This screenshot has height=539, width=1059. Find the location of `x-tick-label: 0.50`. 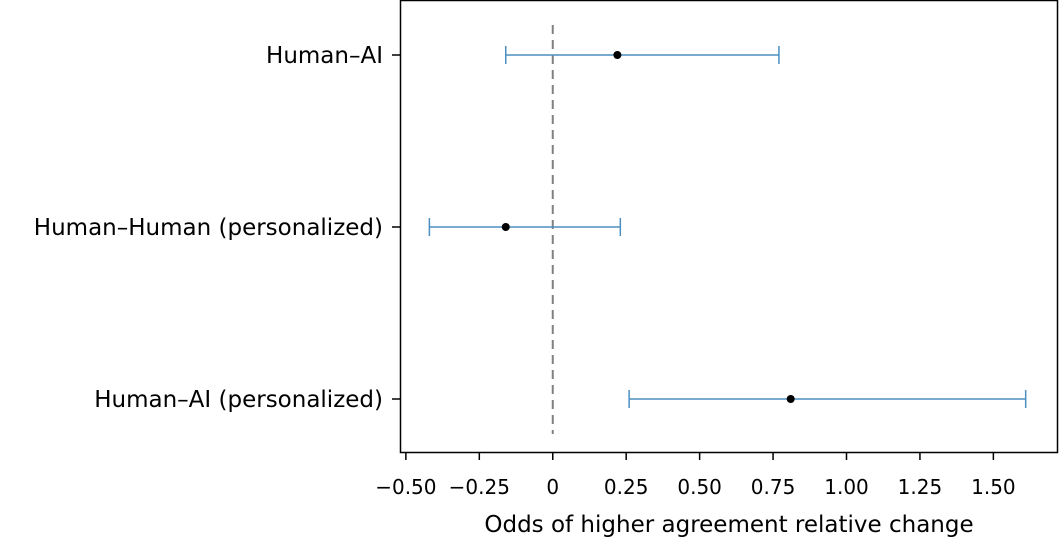

x-tick-label: 0.50 is located at coordinates (699, 487).